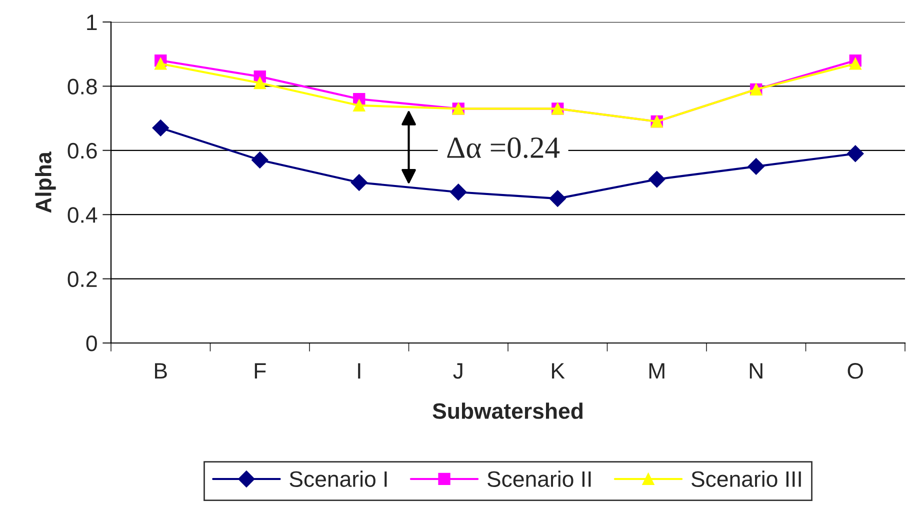 Image resolution: width=914 pixels, height=519 pixels. What do you see at coordinates (558, 371) in the screenshot?
I see `x-tick-label: K` at bounding box center [558, 371].